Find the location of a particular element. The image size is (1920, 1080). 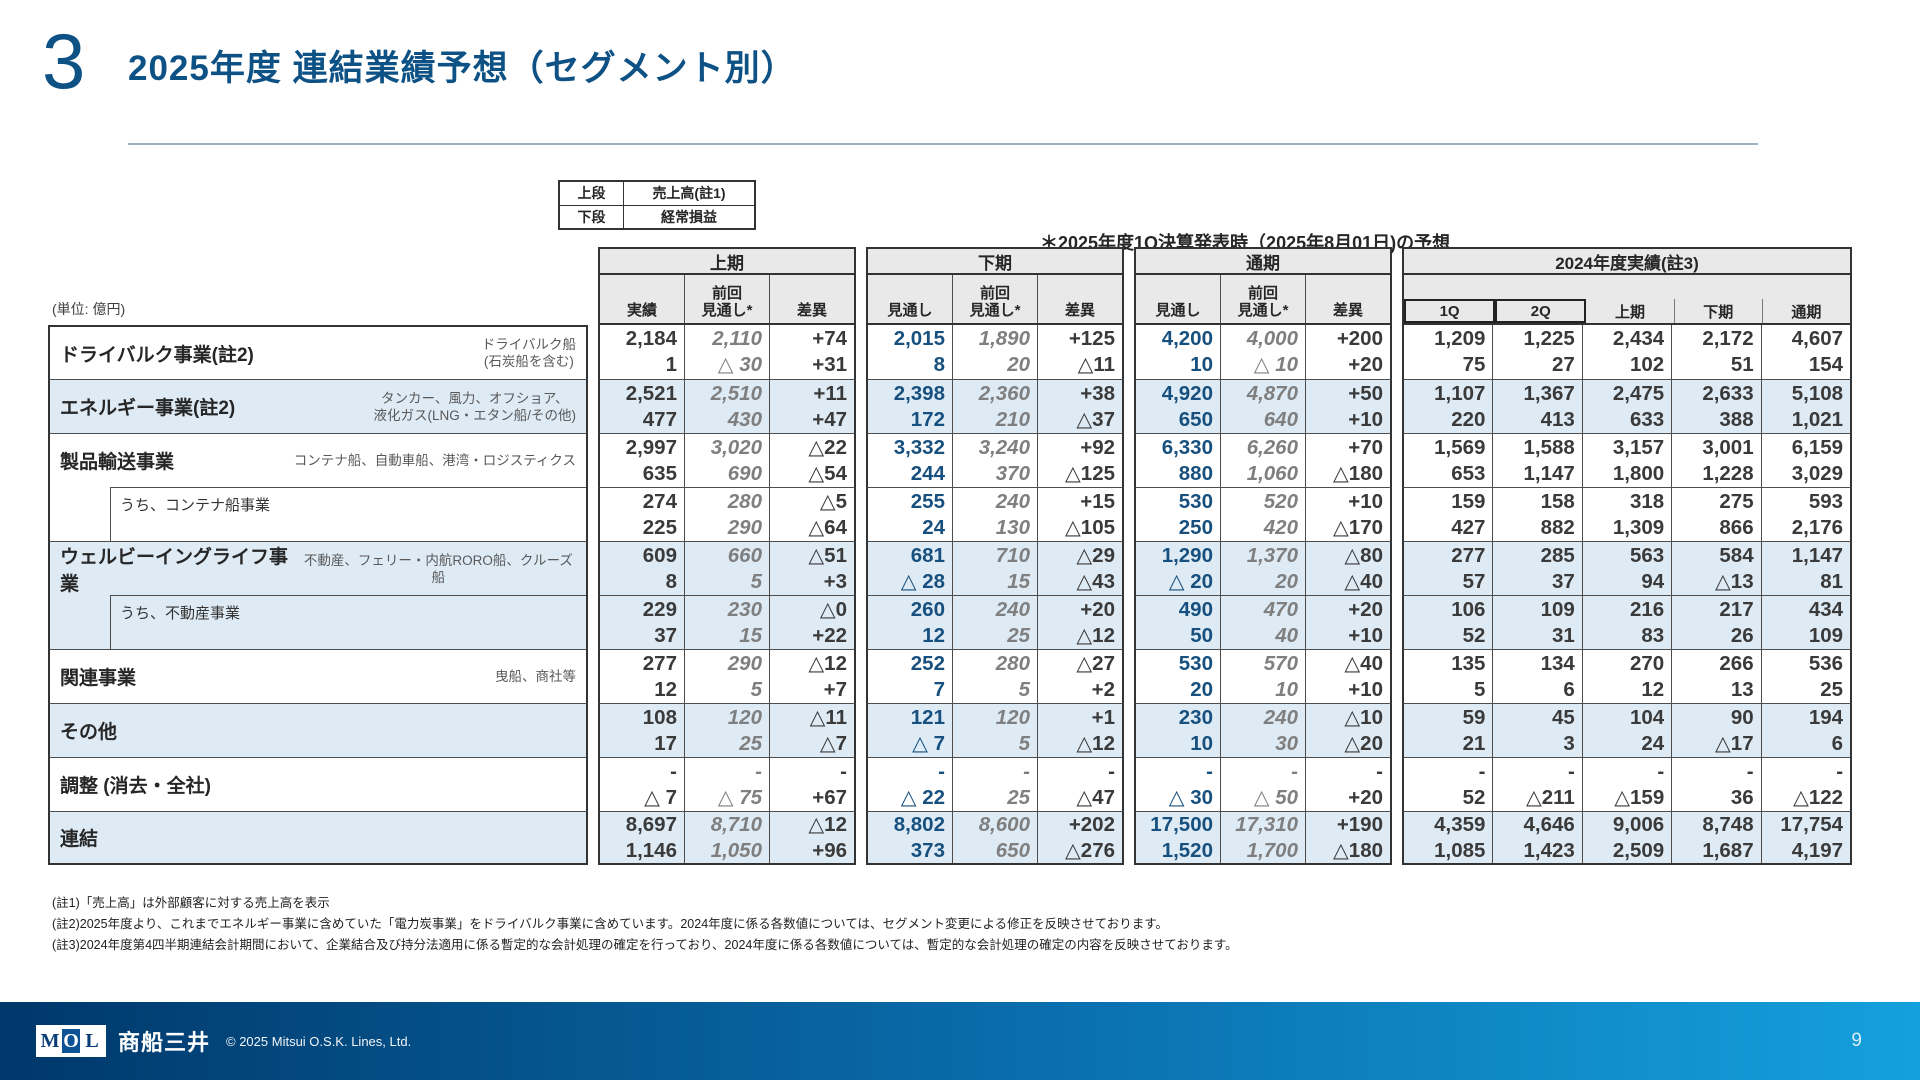

value-cell: 584 △13 is located at coordinates (1715, 568).